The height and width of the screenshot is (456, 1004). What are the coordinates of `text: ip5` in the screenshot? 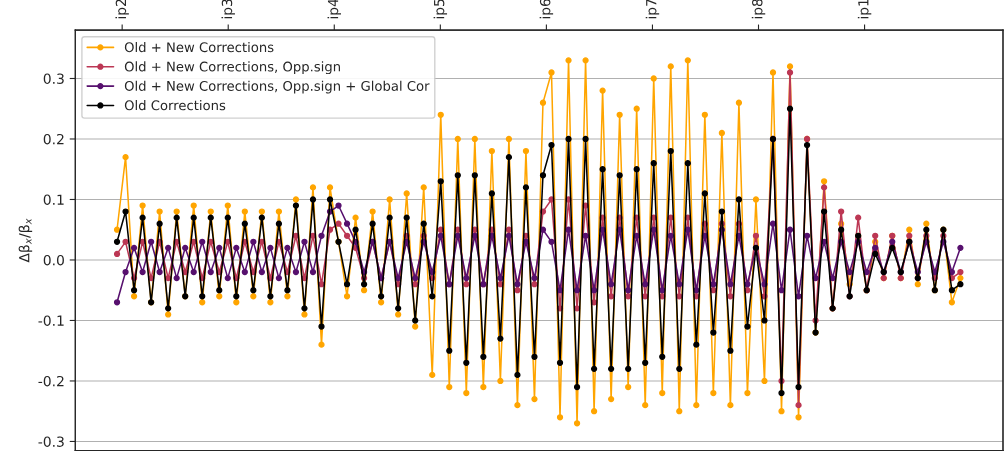 It's located at (440, 9).